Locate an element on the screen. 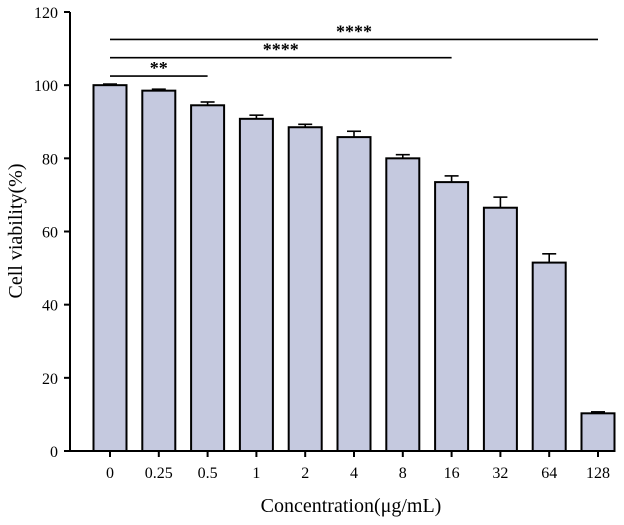  x-tick-label: 16 is located at coordinates (452, 473).